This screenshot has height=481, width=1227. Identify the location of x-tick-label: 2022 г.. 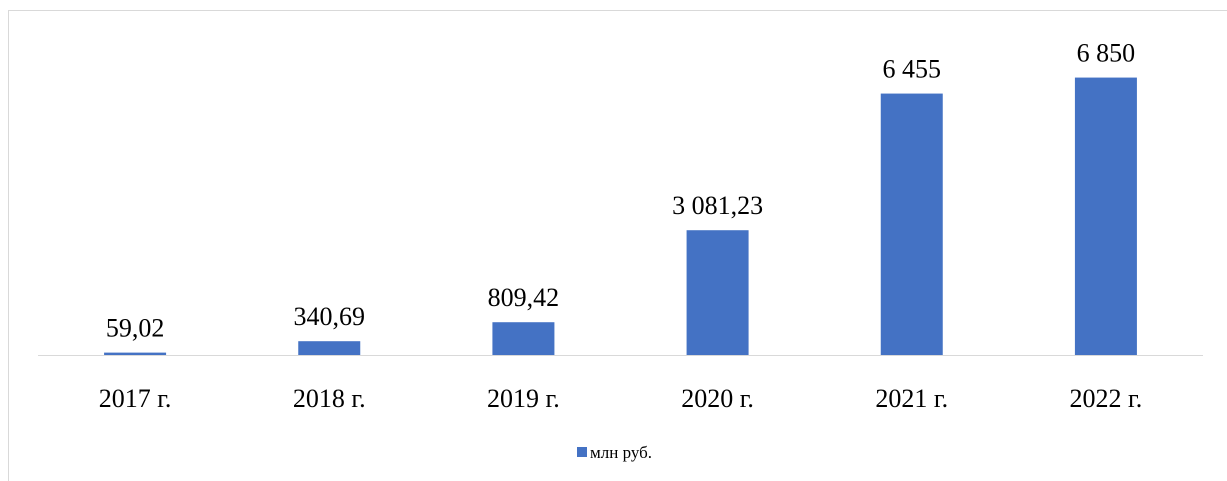
(1106, 398).